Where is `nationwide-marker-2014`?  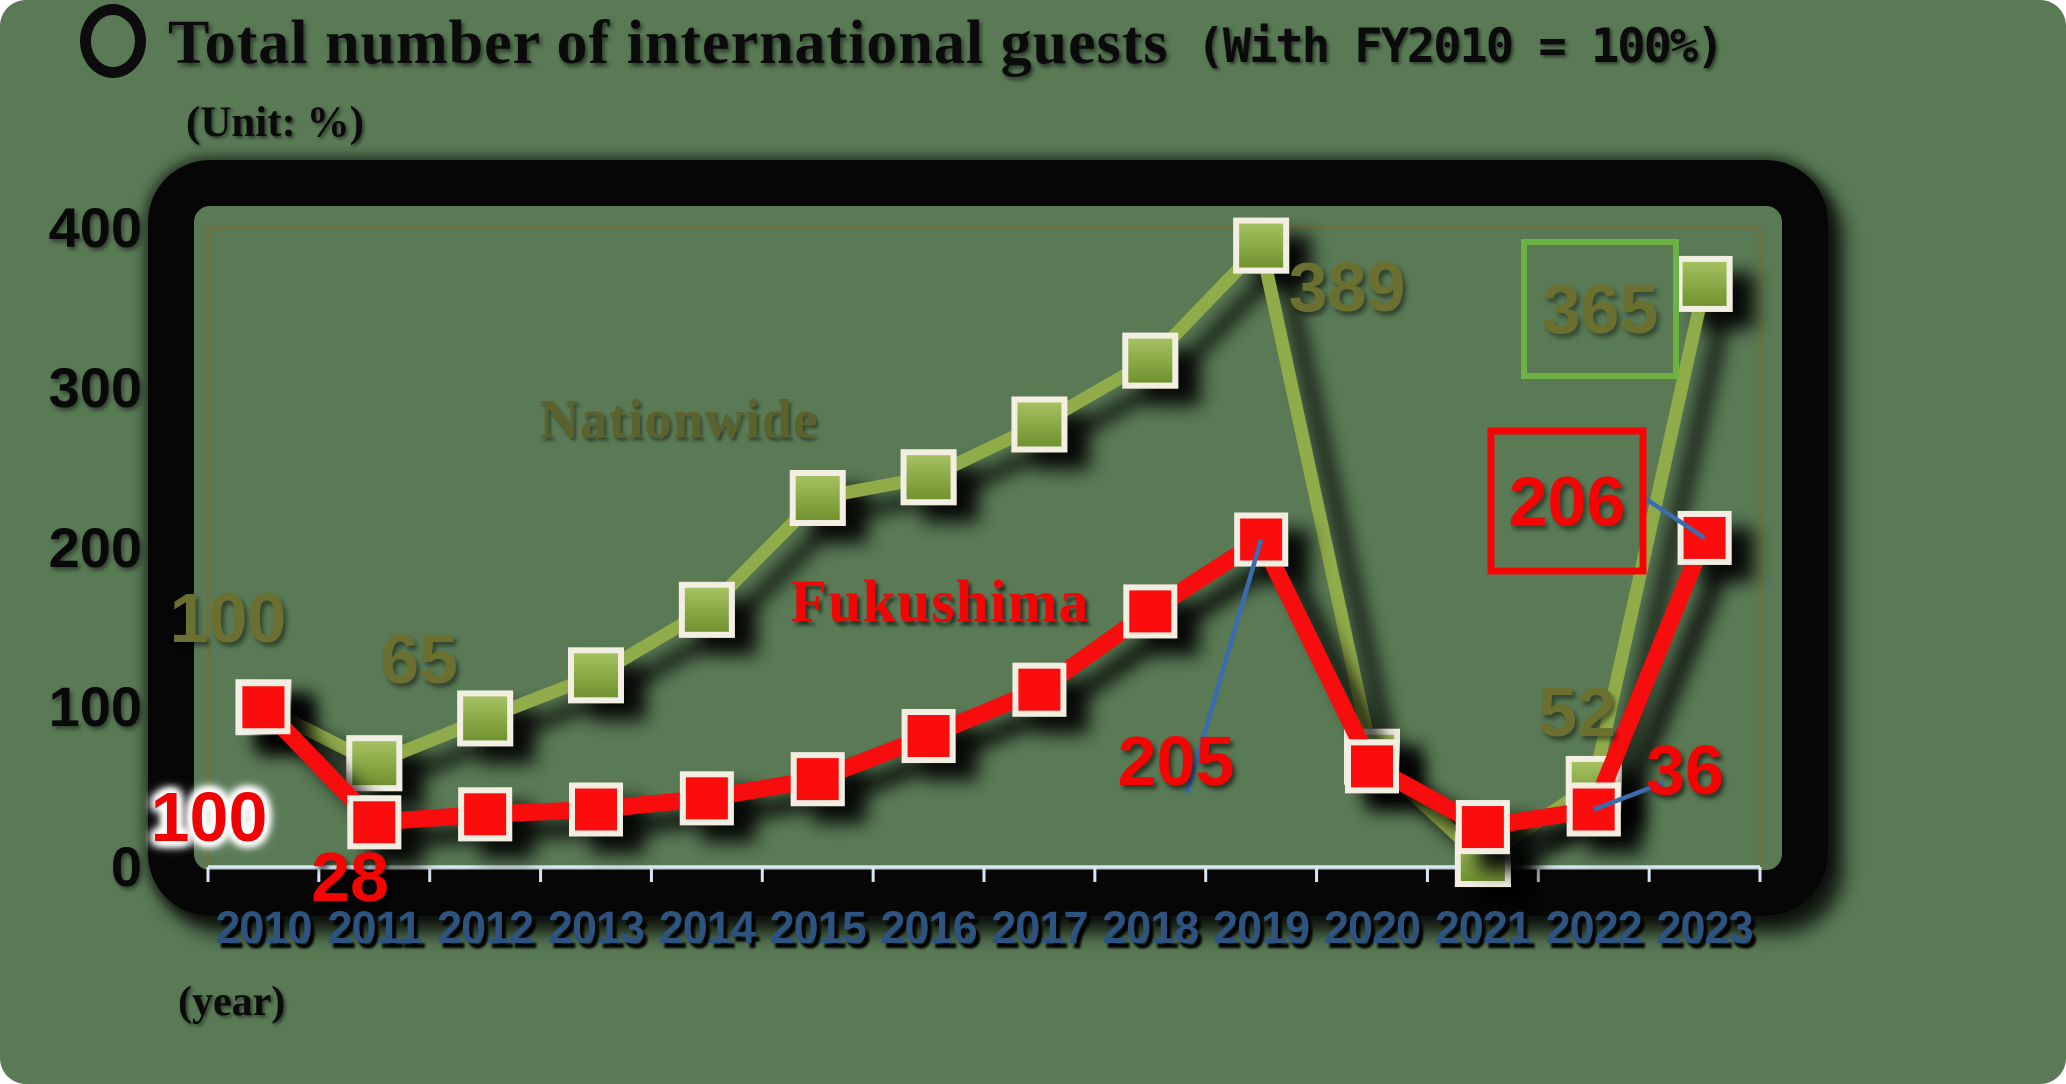
nationwide-marker-2014 is located at coordinates (706, 609).